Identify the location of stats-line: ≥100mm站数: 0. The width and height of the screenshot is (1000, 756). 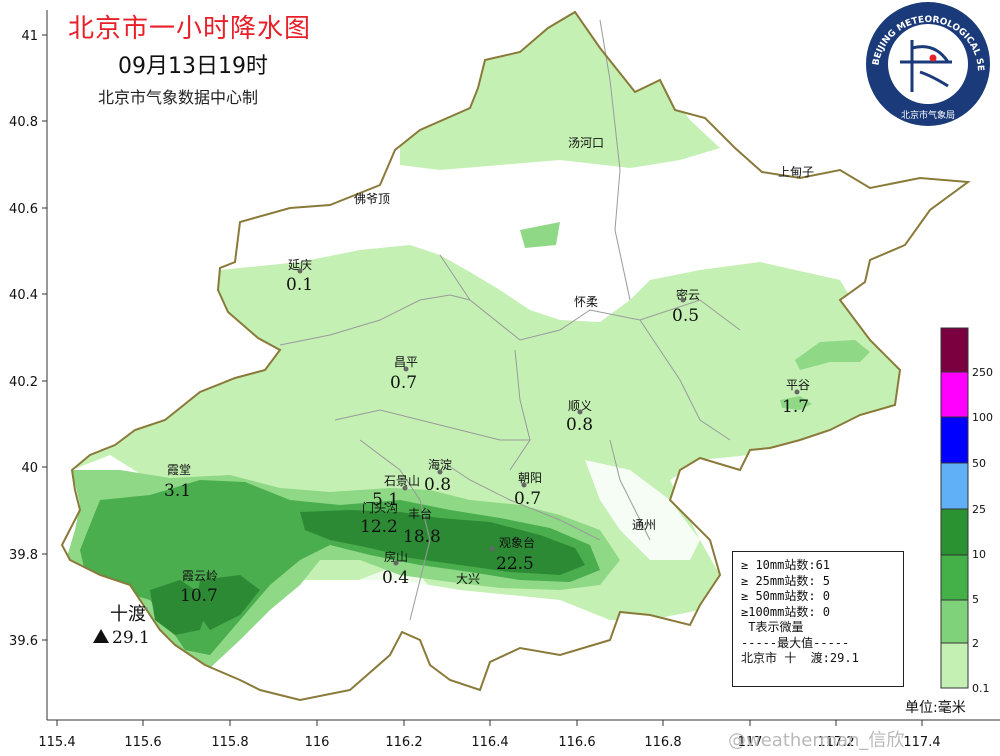
(786, 611).